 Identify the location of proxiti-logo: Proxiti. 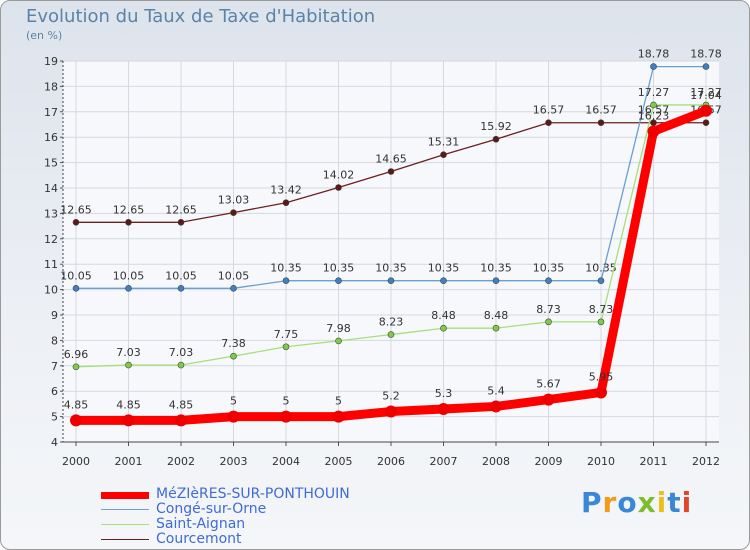
(636, 502).